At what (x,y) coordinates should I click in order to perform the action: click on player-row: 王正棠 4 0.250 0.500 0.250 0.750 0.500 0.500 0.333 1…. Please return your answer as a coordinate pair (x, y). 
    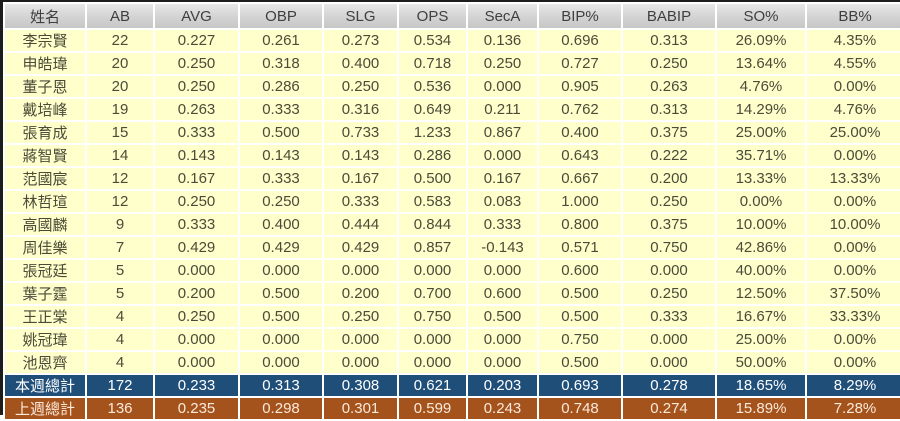
    Looking at the image, I should click on (451, 316).